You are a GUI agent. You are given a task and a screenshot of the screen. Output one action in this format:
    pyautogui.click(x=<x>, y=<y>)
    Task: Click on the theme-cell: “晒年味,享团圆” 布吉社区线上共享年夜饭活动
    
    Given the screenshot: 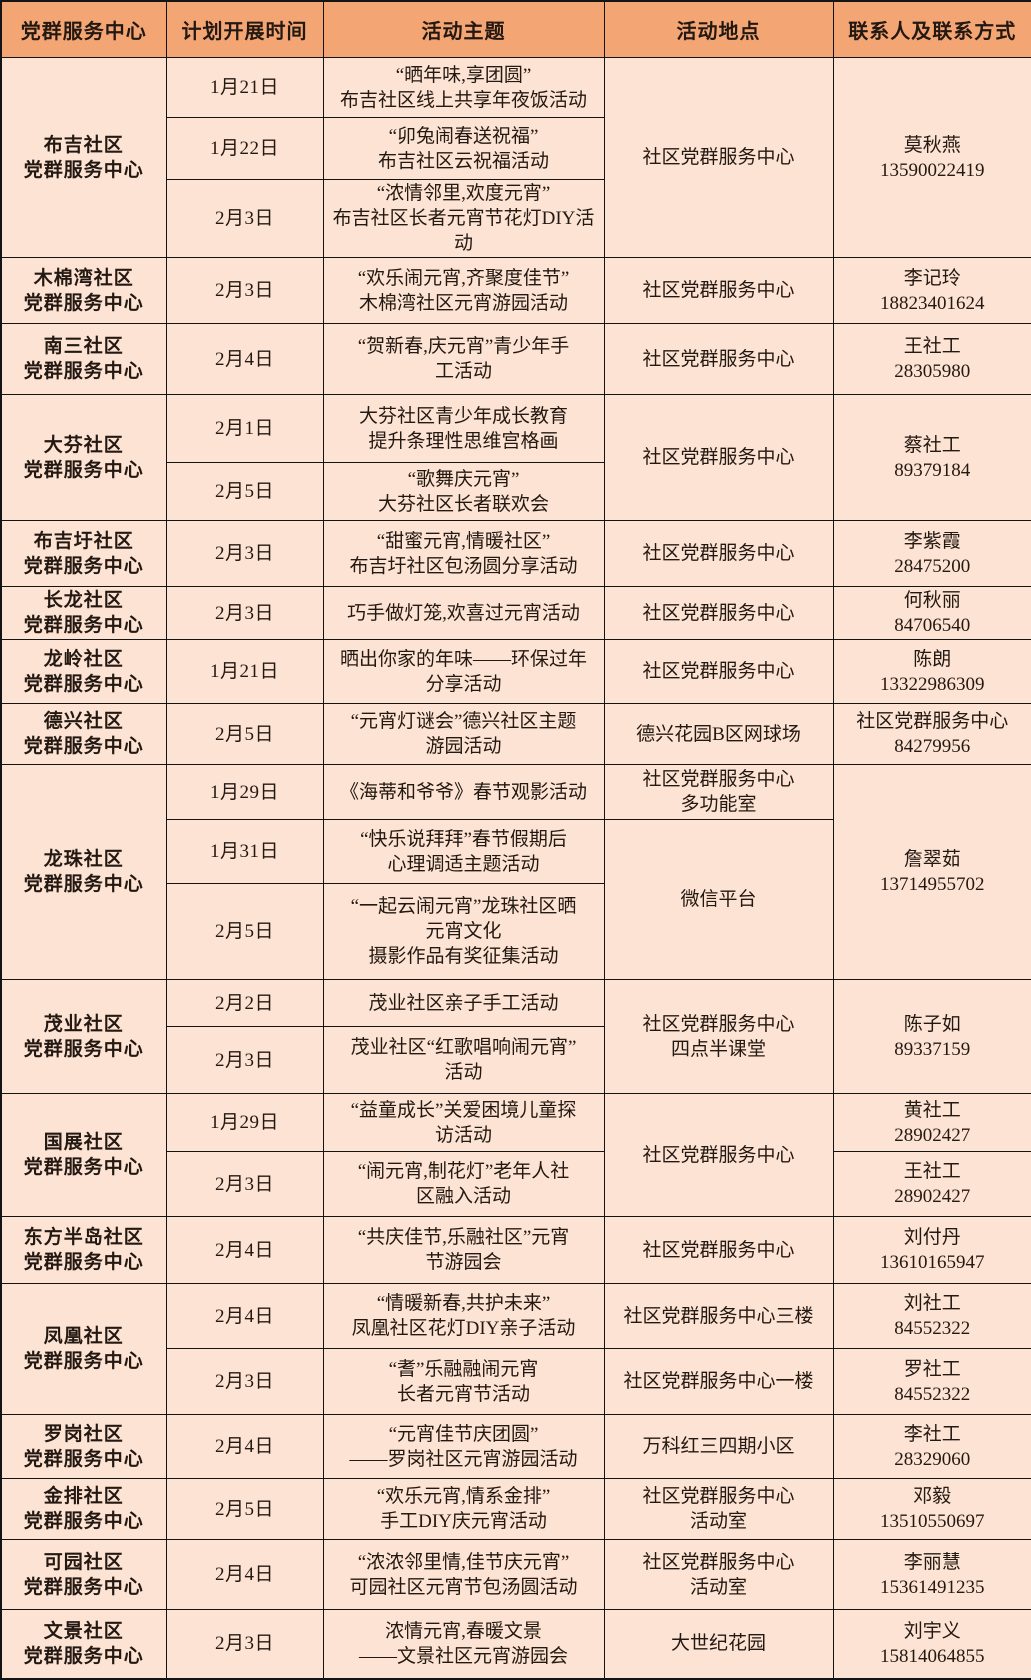 What is the action you would take?
    pyautogui.click(x=463, y=87)
    